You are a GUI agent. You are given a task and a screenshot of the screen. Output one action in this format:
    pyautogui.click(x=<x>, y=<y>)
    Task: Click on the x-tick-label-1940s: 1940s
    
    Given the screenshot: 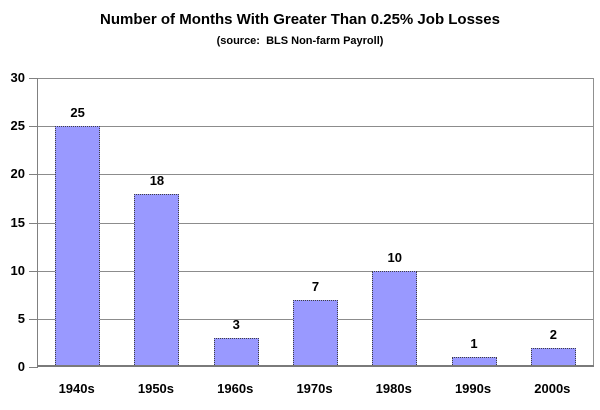 What is the action you would take?
    pyautogui.click(x=76, y=388)
    